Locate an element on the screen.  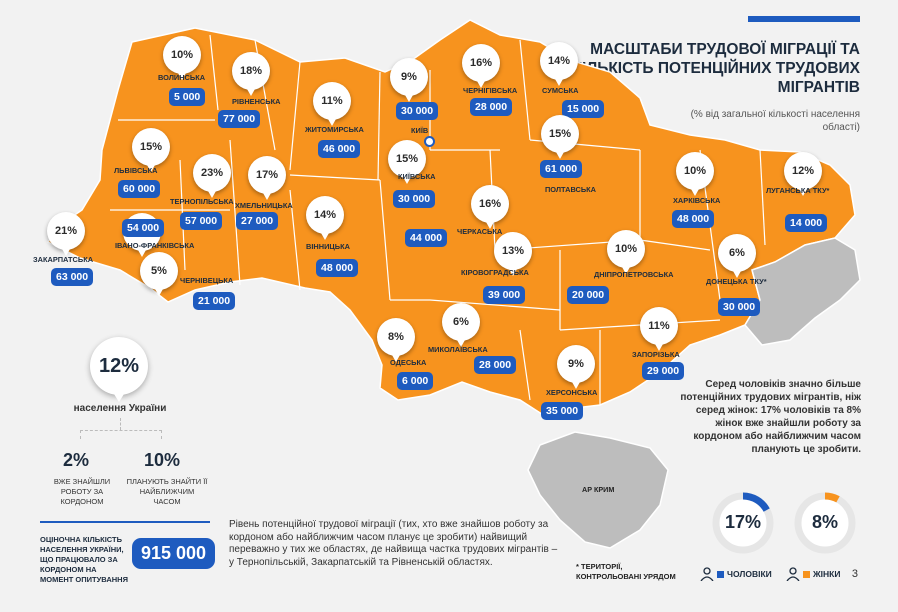
oblast-pct-bubble: 17% is located at coordinates (267, 178).